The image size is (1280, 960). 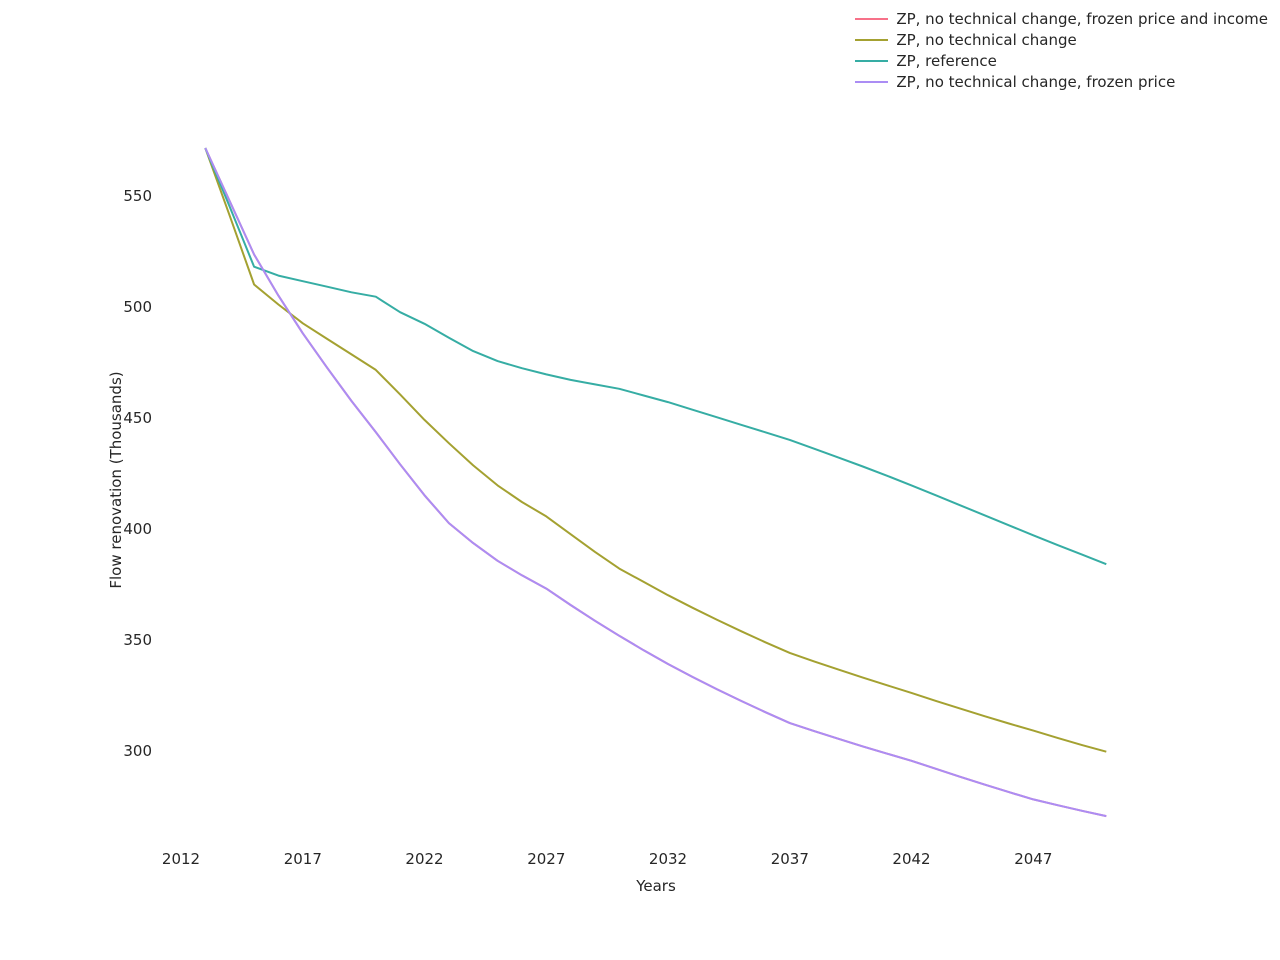 I want to click on y-axis-title: Flow renovation (Thousands), so click(x=116, y=480).